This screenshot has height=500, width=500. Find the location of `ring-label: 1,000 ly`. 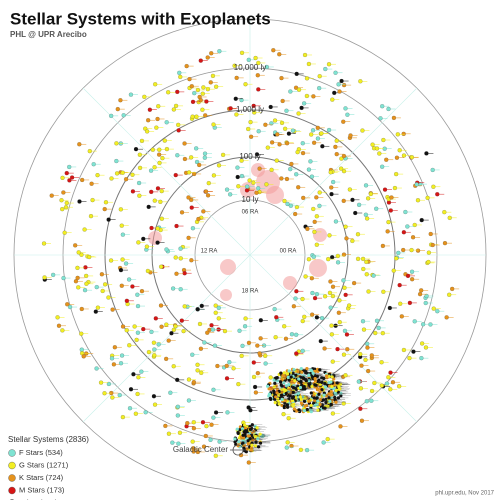

ring-label: 1,000 ly is located at coordinates (250, 109).